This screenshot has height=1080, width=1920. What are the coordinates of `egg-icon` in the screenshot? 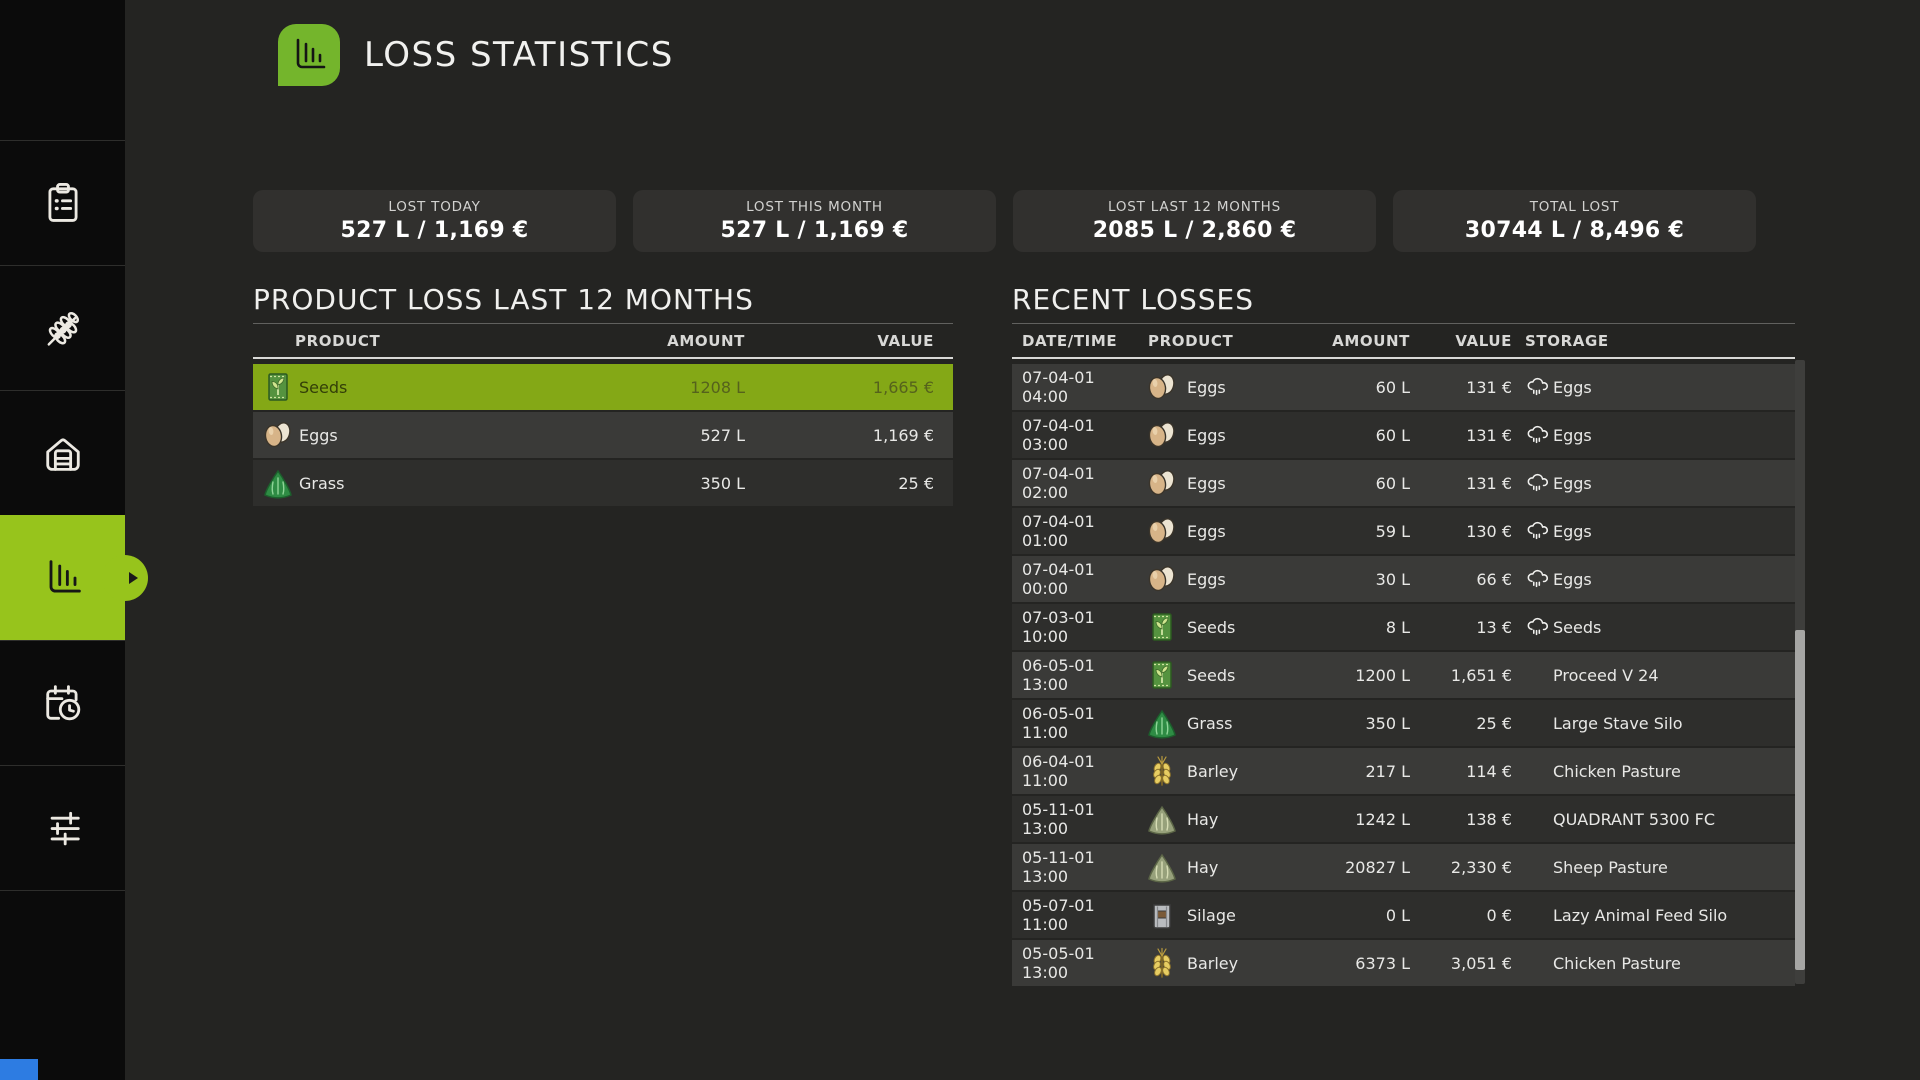 It's located at (1162, 387).